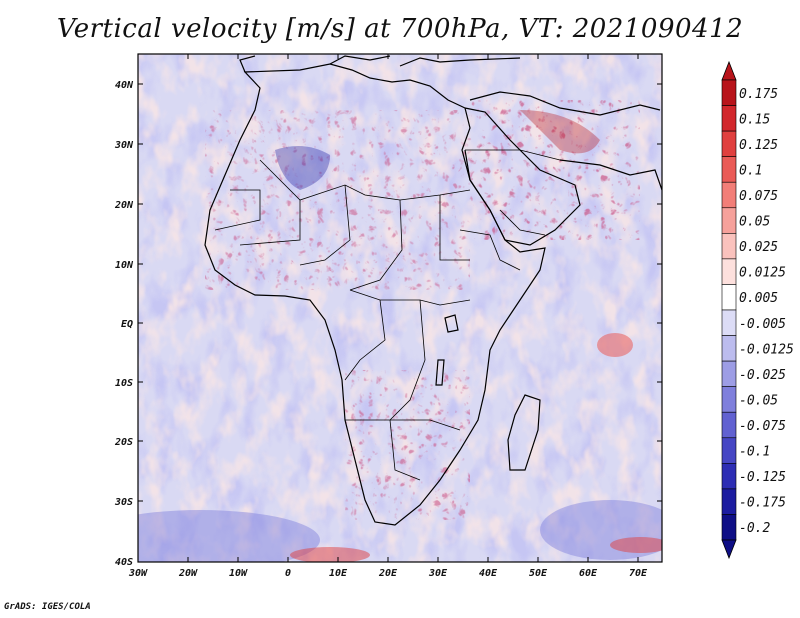 The width and height of the screenshot is (800, 618). I want to click on lat-label: 30N, so click(124, 145).